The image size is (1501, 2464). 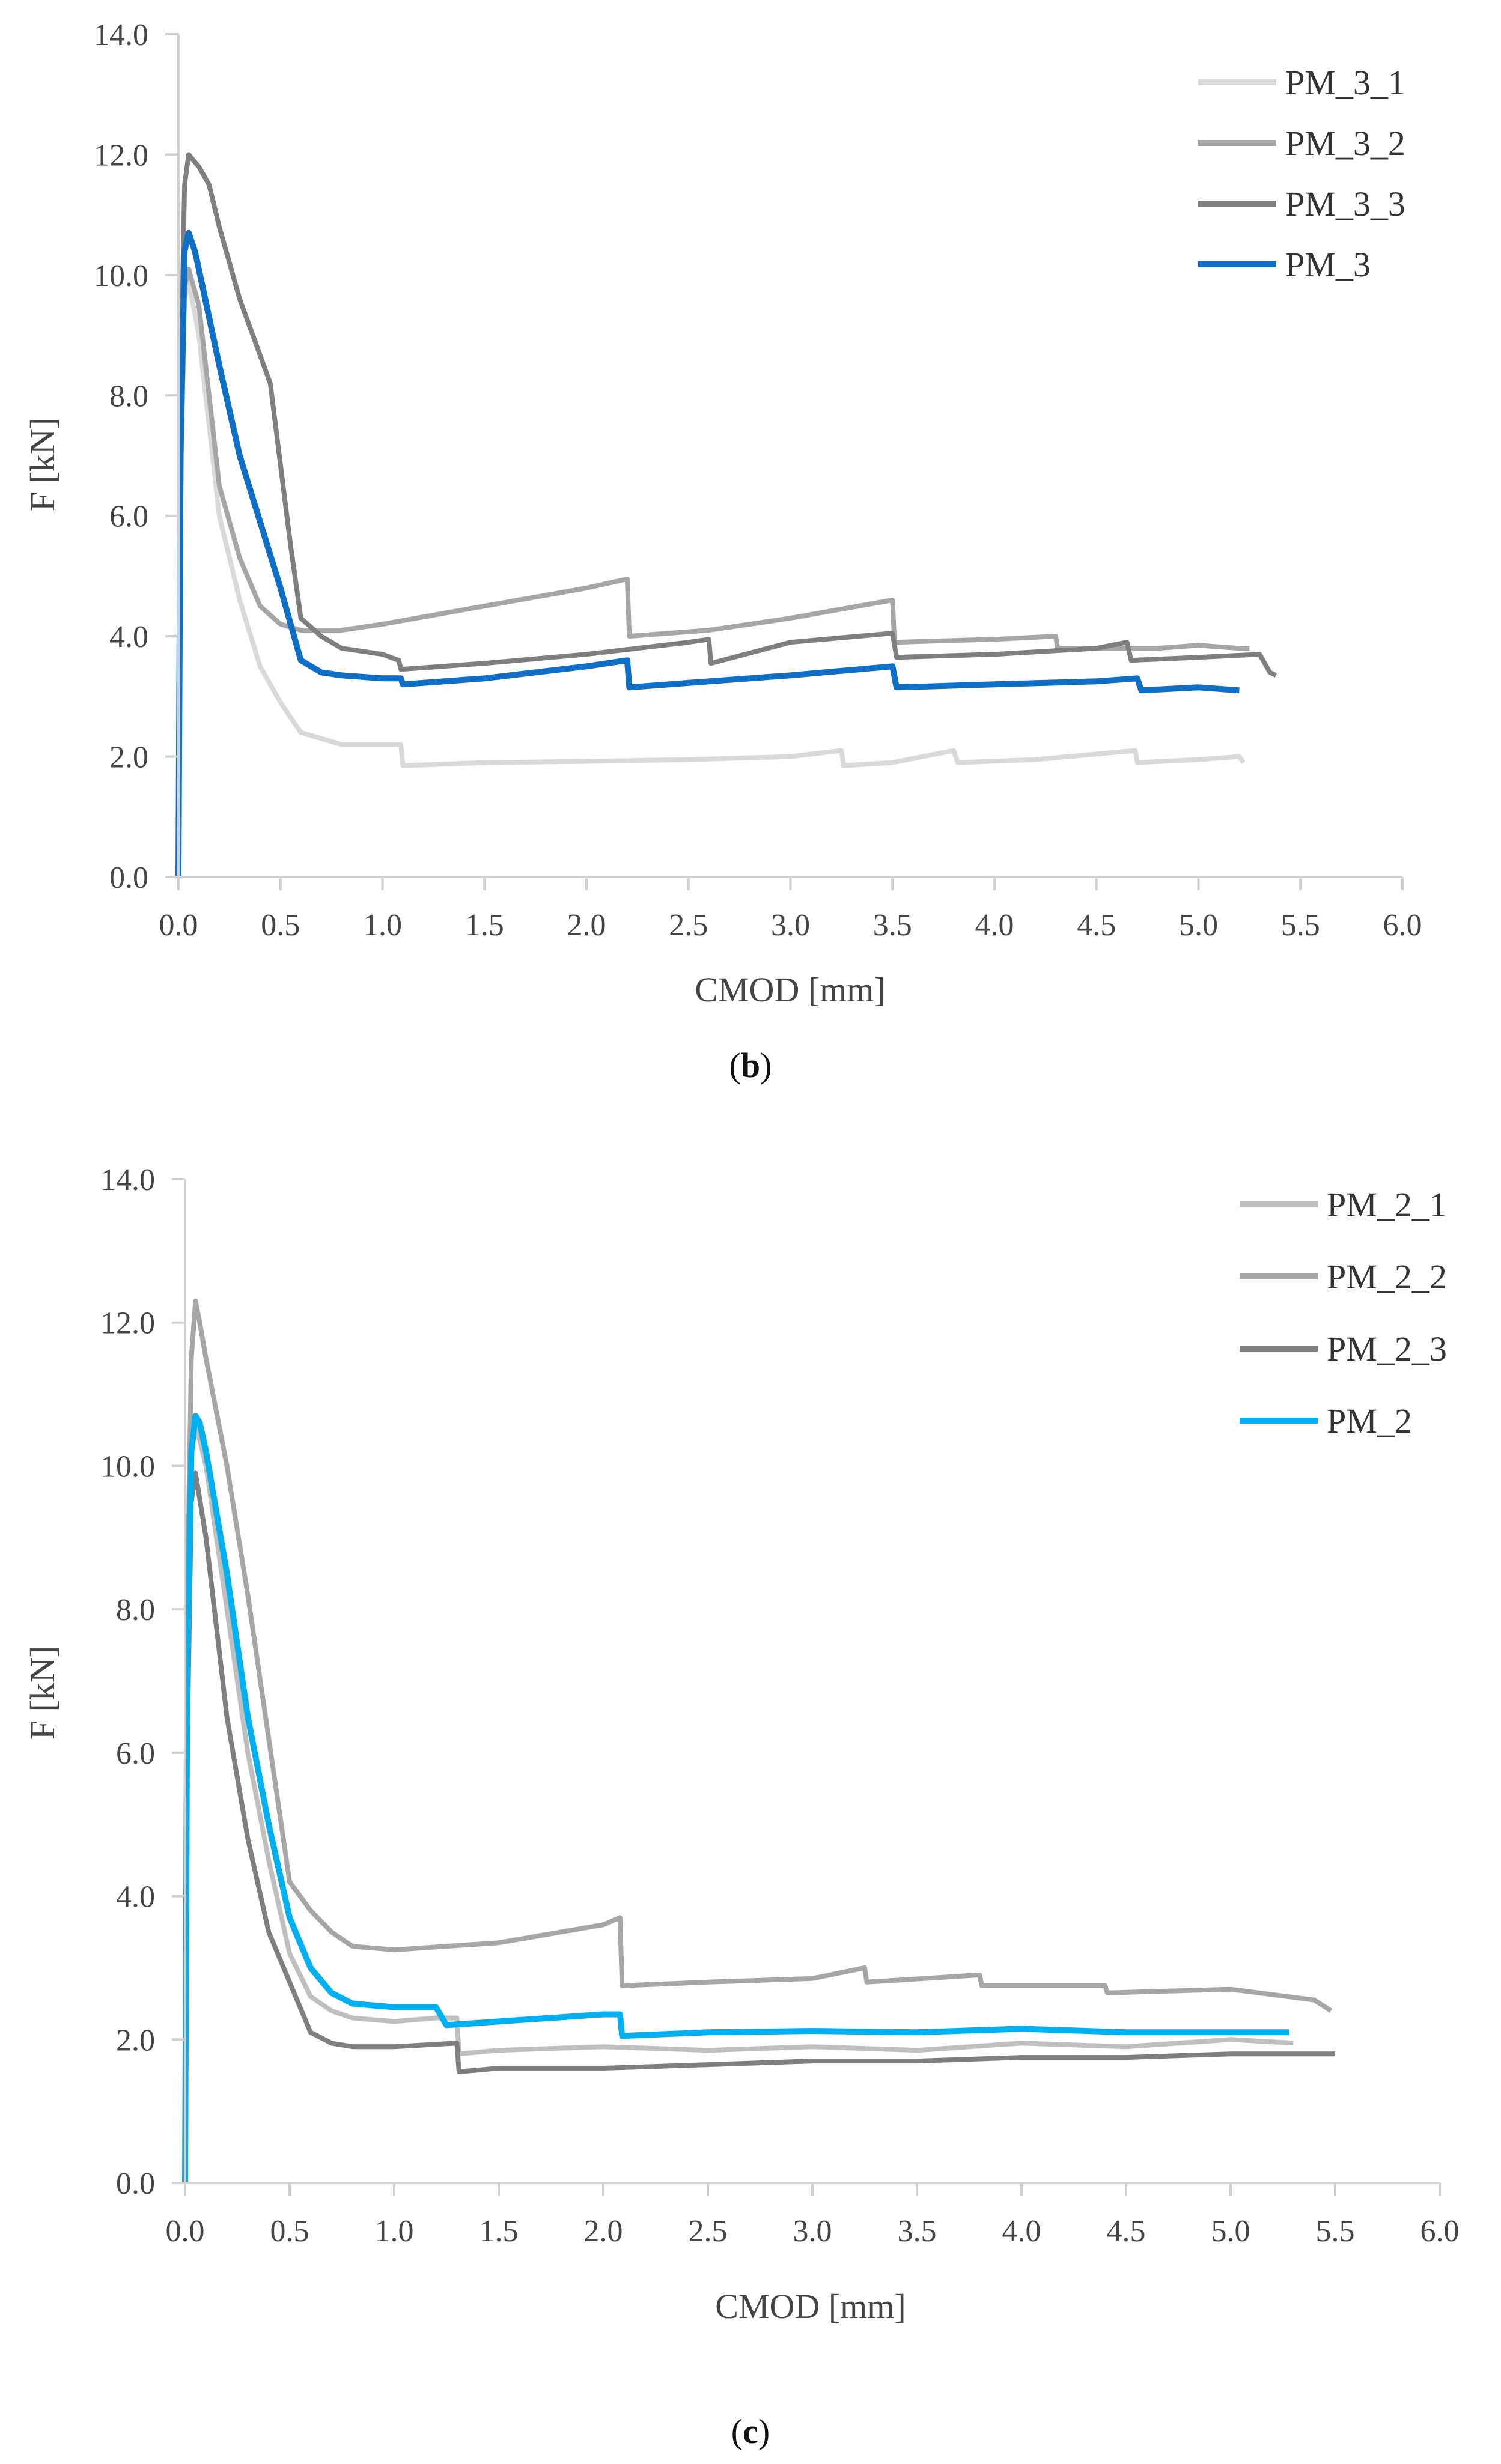 I want to click on chart-b-y-tick-label: 14.0, so click(x=121, y=35).